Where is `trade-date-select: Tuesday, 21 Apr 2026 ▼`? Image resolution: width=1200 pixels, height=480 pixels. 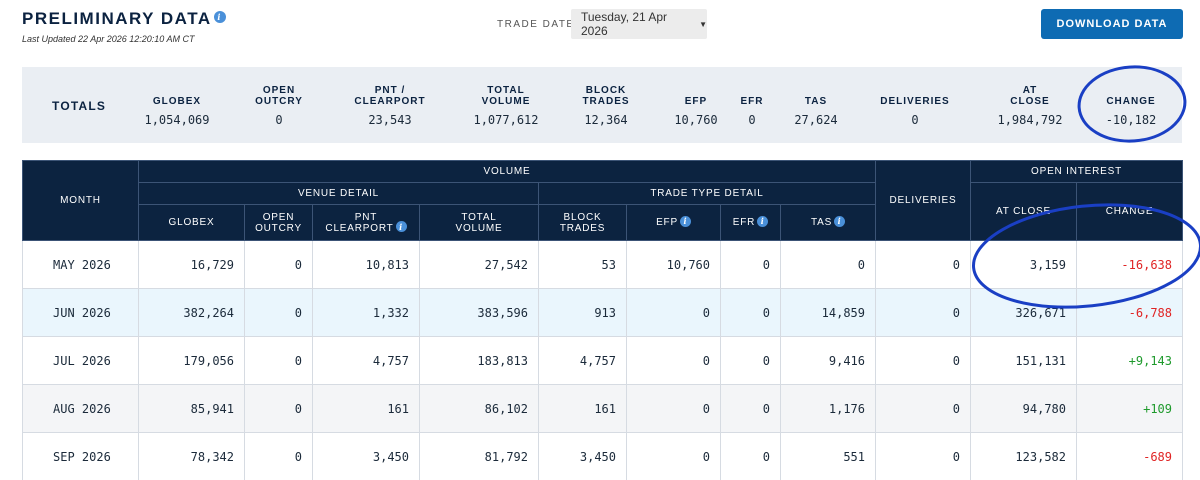 trade-date-select: Tuesday, 21 Apr 2026 ▼ is located at coordinates (639, 24).